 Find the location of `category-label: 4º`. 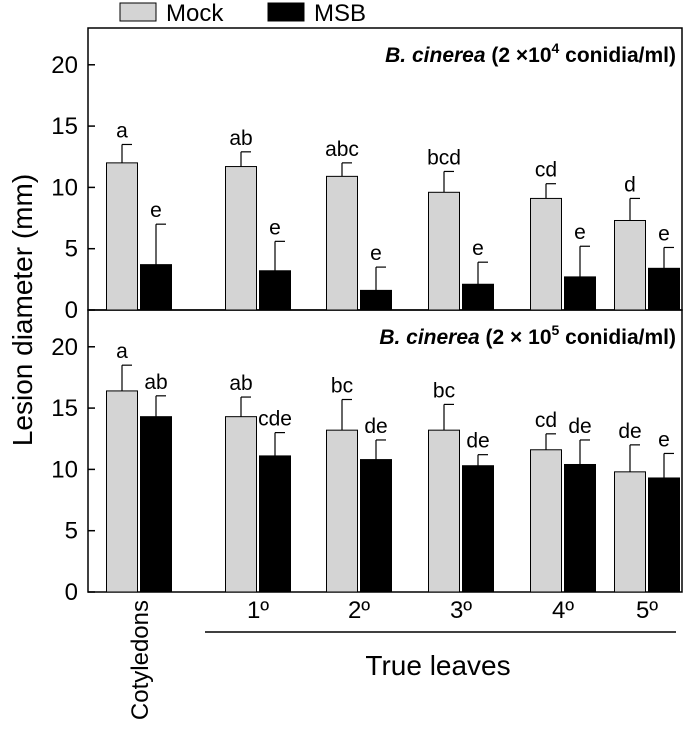

category-label: 4º is located at coordinates (563, 610).